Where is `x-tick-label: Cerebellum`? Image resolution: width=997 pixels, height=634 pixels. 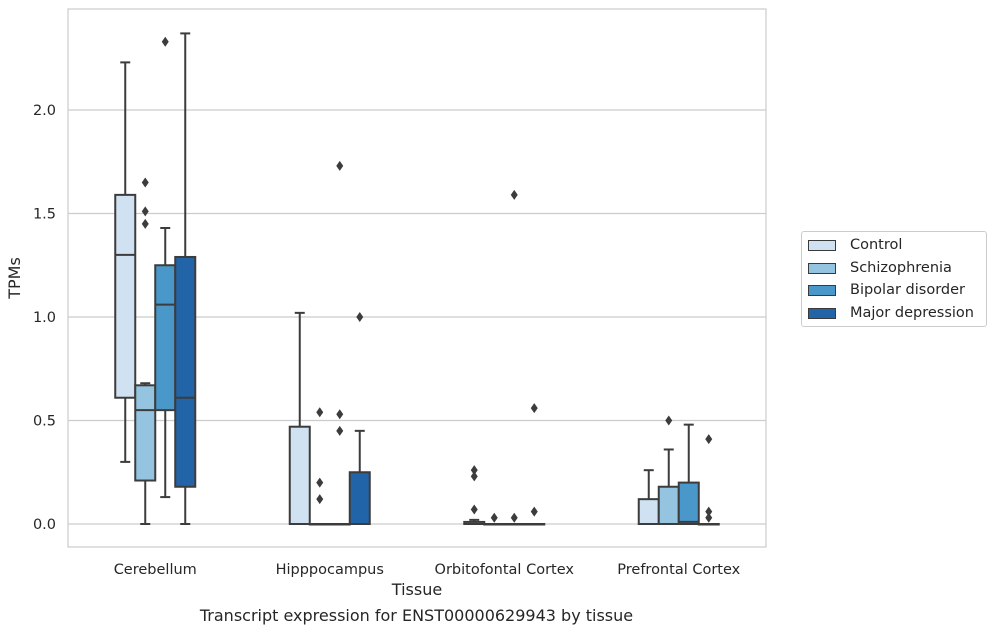
x-tick-label: Cerebellum is located at coordinates (155, 570).